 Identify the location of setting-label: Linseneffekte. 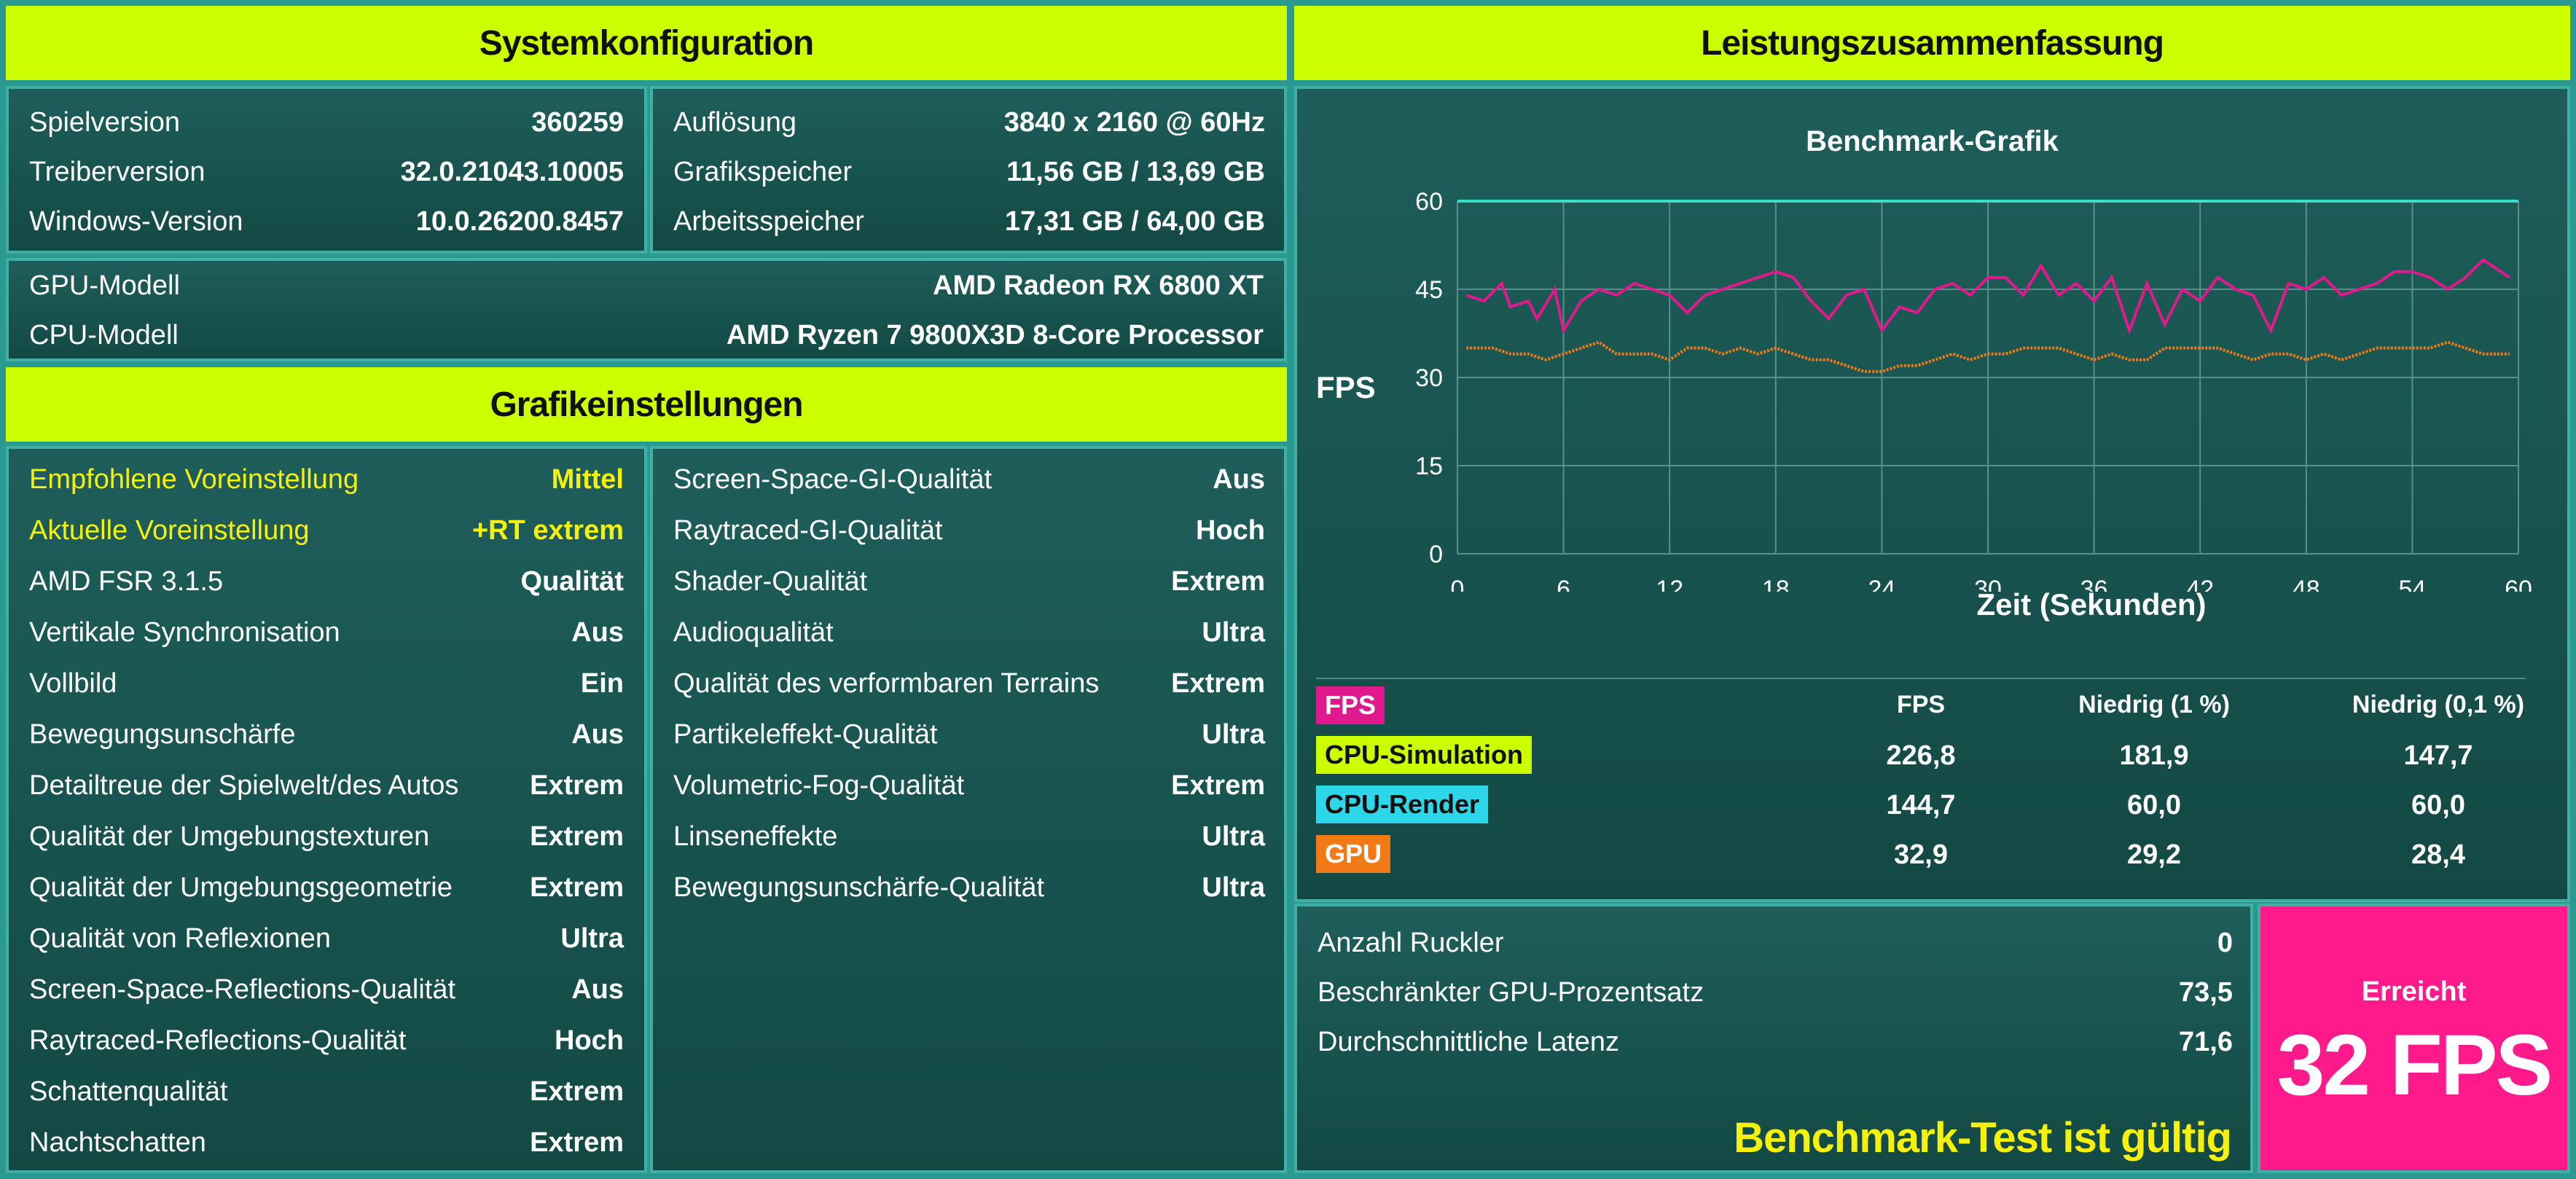
(755, 836).